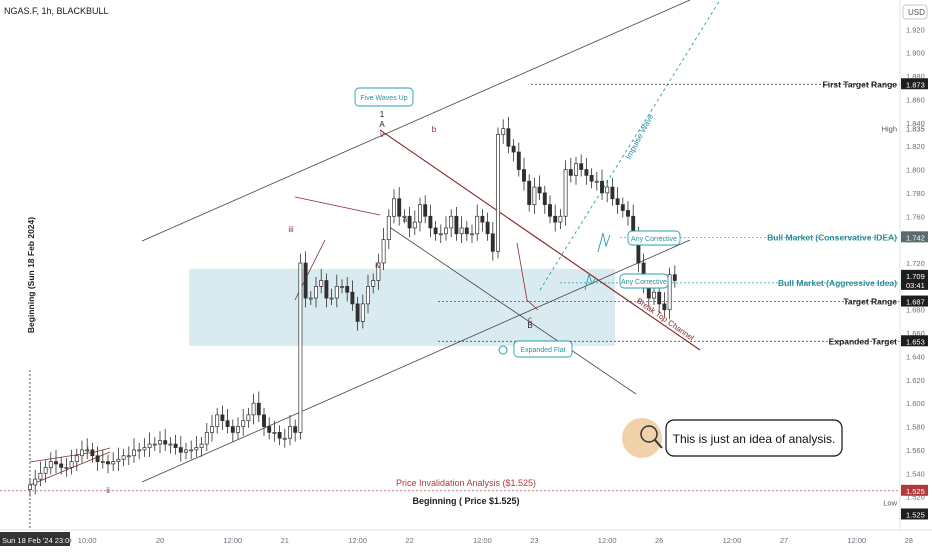 Image resolution: width=932 pixels, height=555 pixels. I want to click on expanded-flat-callout: Expanded Flat, so click(543, 349).